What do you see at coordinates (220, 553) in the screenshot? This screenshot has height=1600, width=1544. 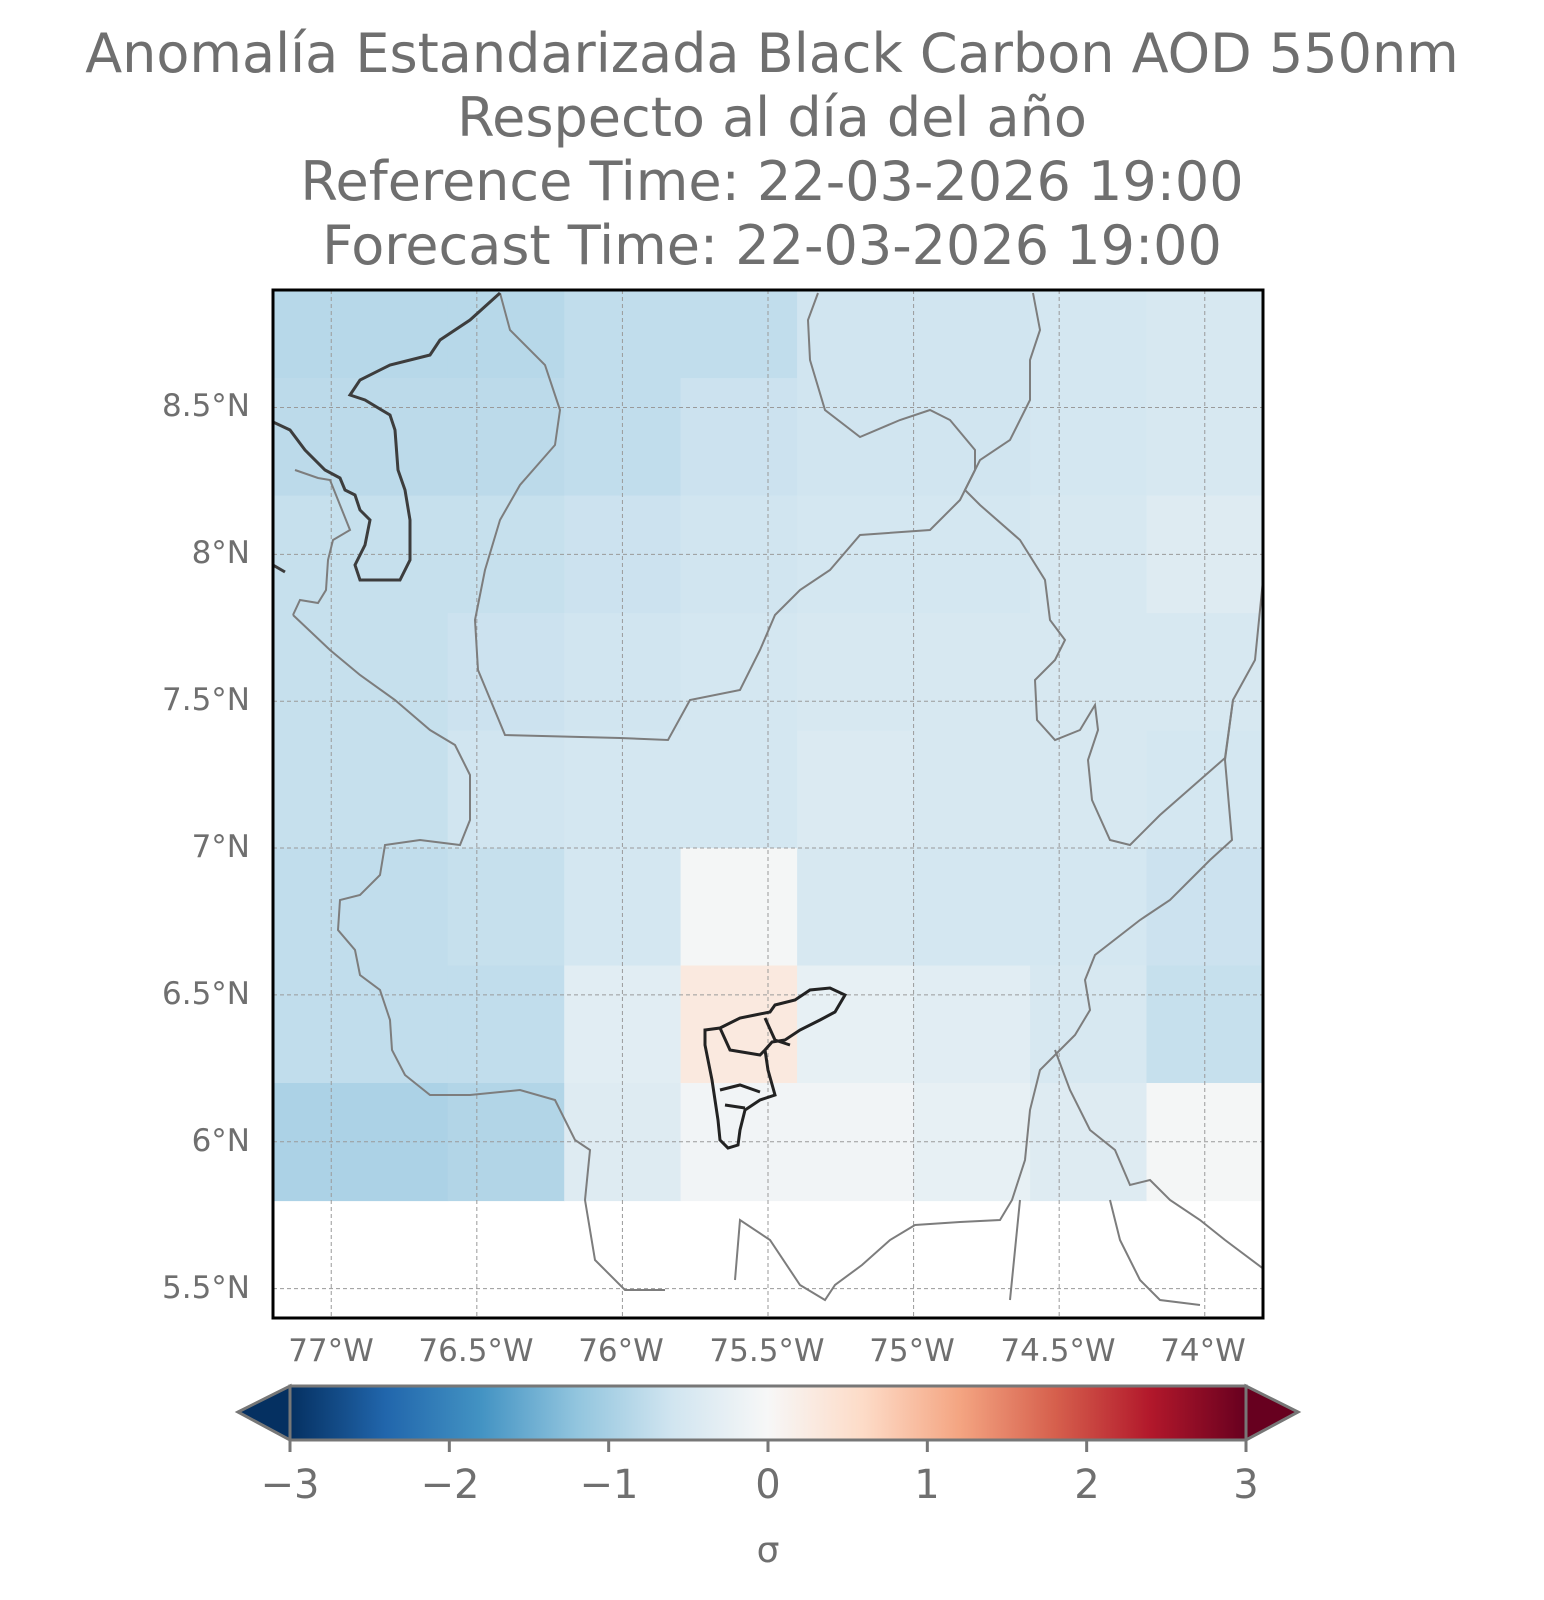 I see `lat-label-8: 8°N` at bounding box center [220, 553].